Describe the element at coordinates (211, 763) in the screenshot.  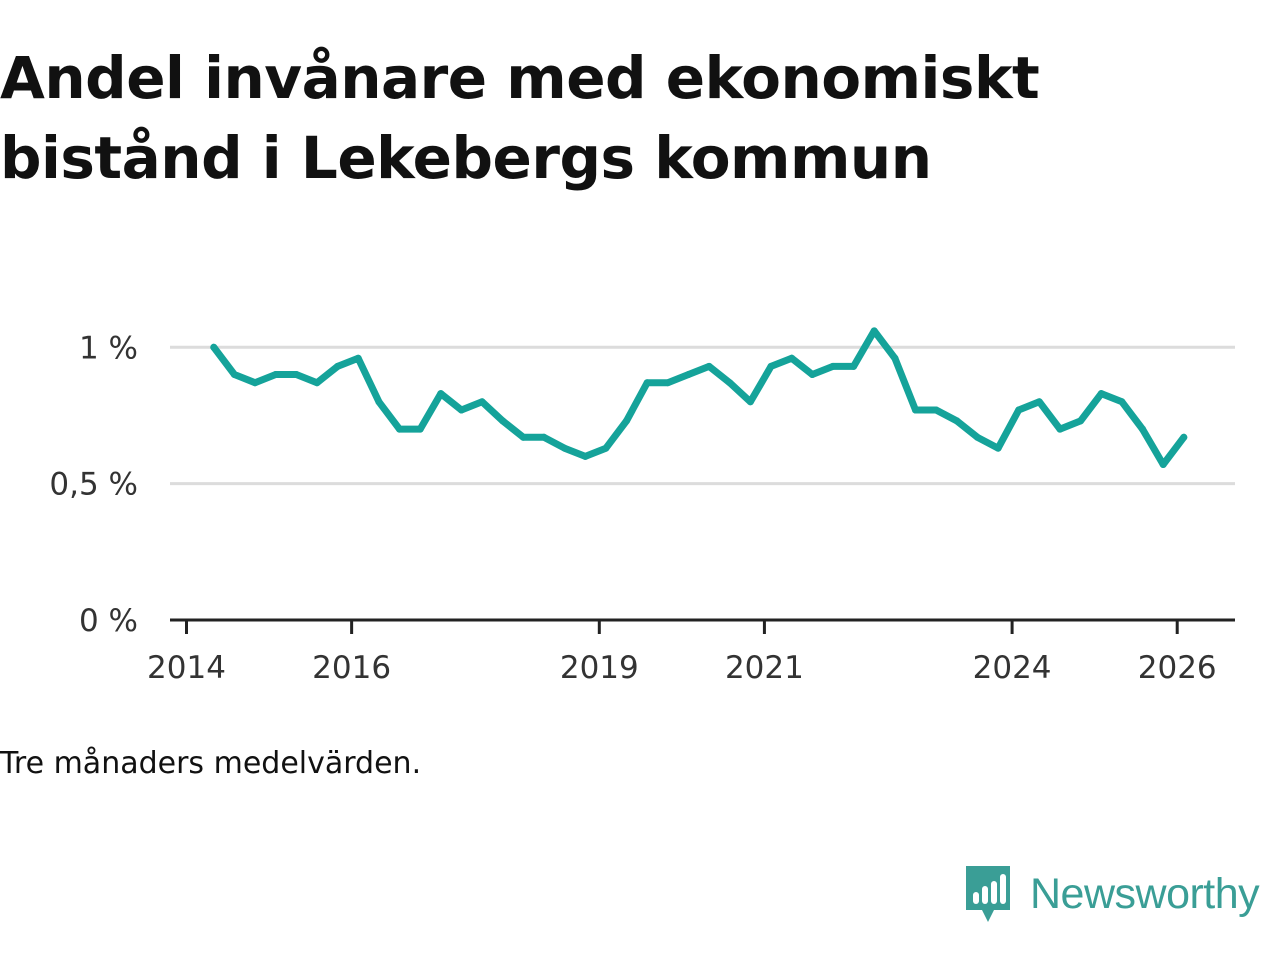
I see `chart-footnote: Tre månaders medelvärden.` at that location.